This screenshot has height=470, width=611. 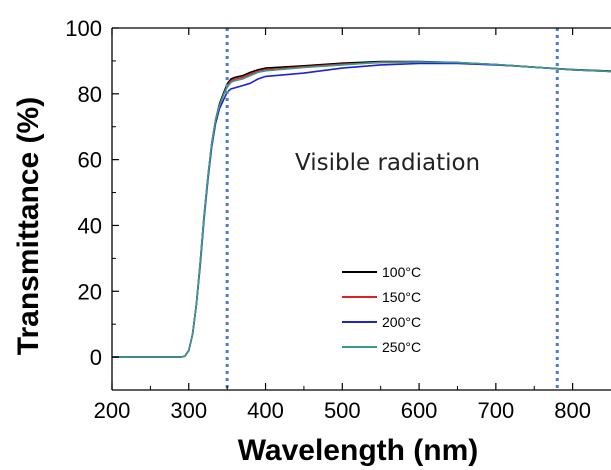 I want to click on y-tick-label-100: 100, so click(x=83, y=28).